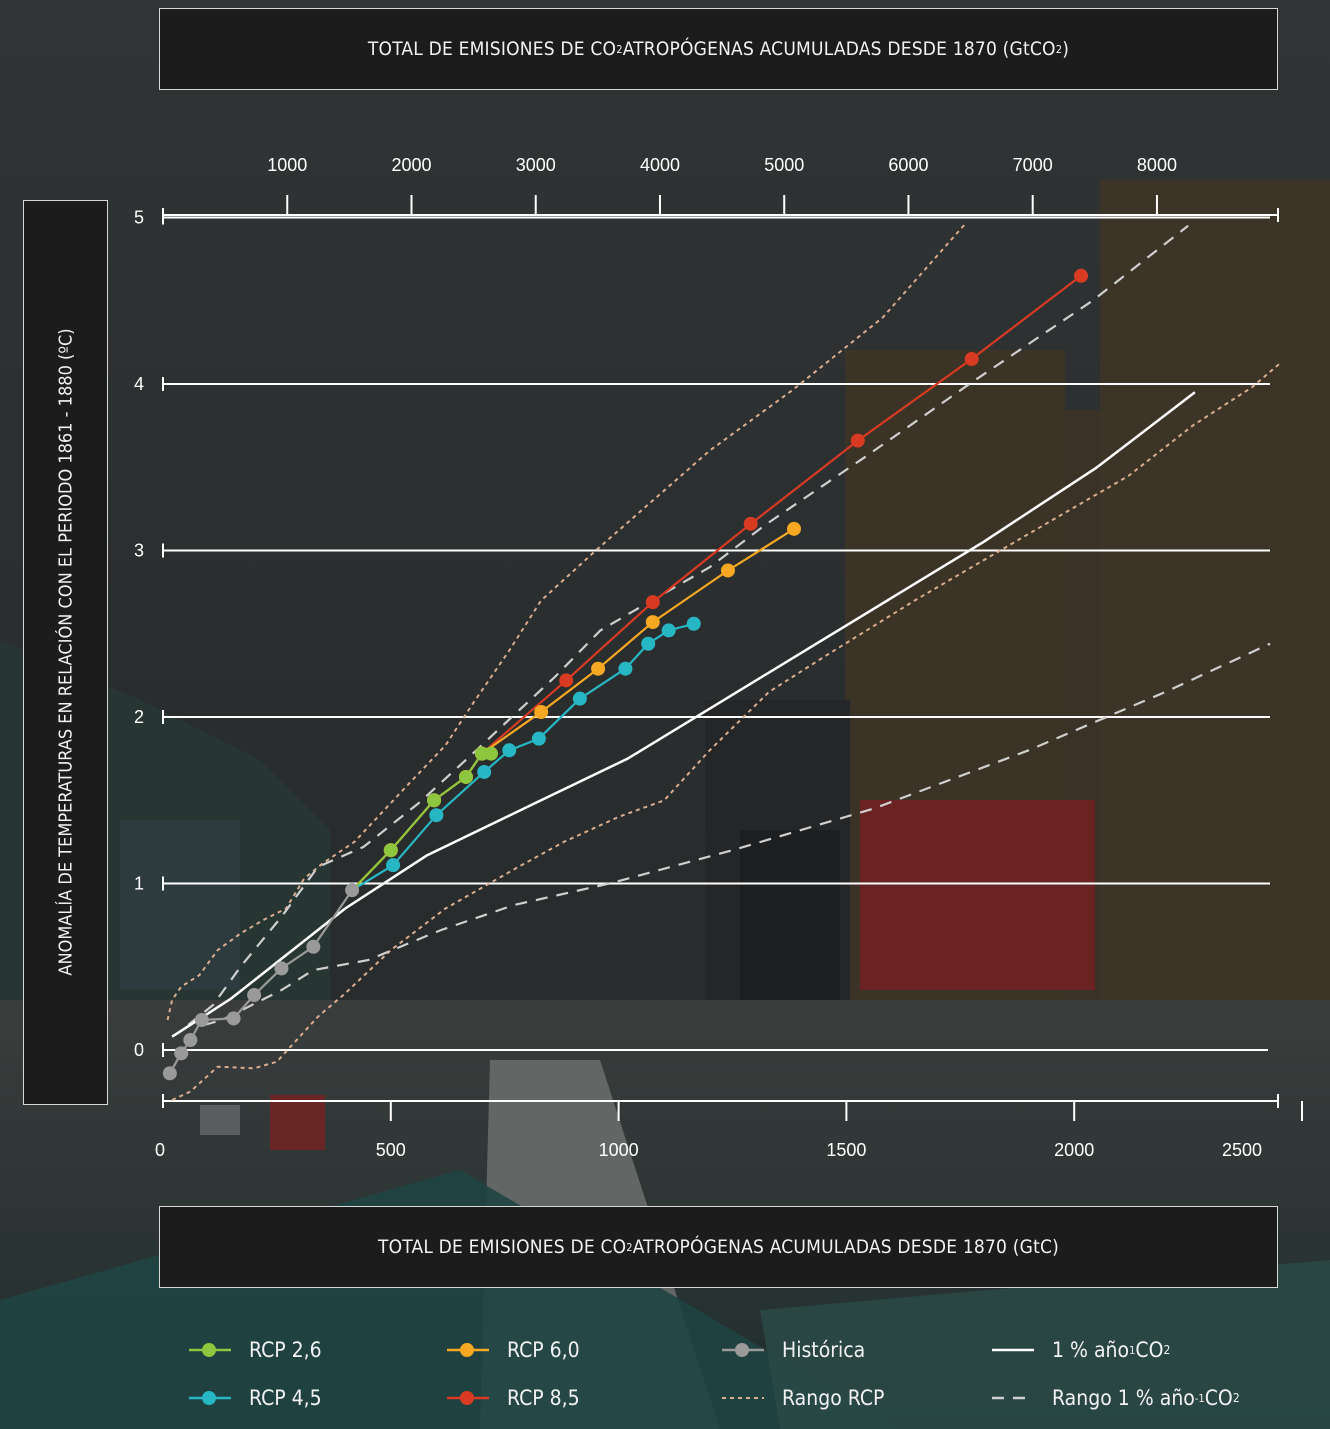  Describe the element at coordinates (391, 1150) in the screenshot. I see `bottom-tick-label-500: 500` at that location.